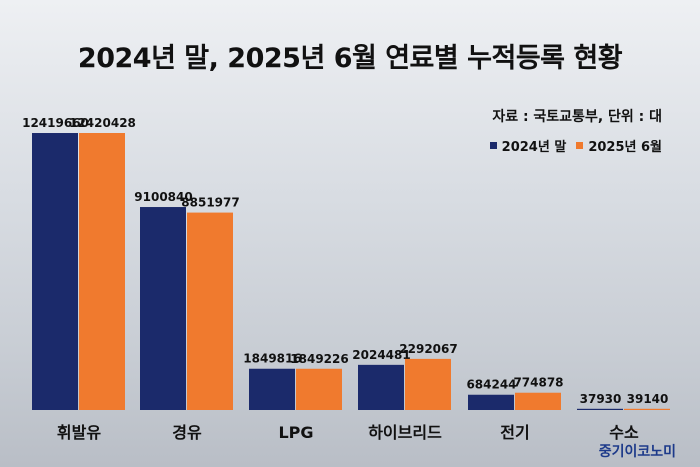 Image resolution: width=700 pixels, height=467 pixels. I want to click on value-label-3-series1: 2024481, so click(381, 355).